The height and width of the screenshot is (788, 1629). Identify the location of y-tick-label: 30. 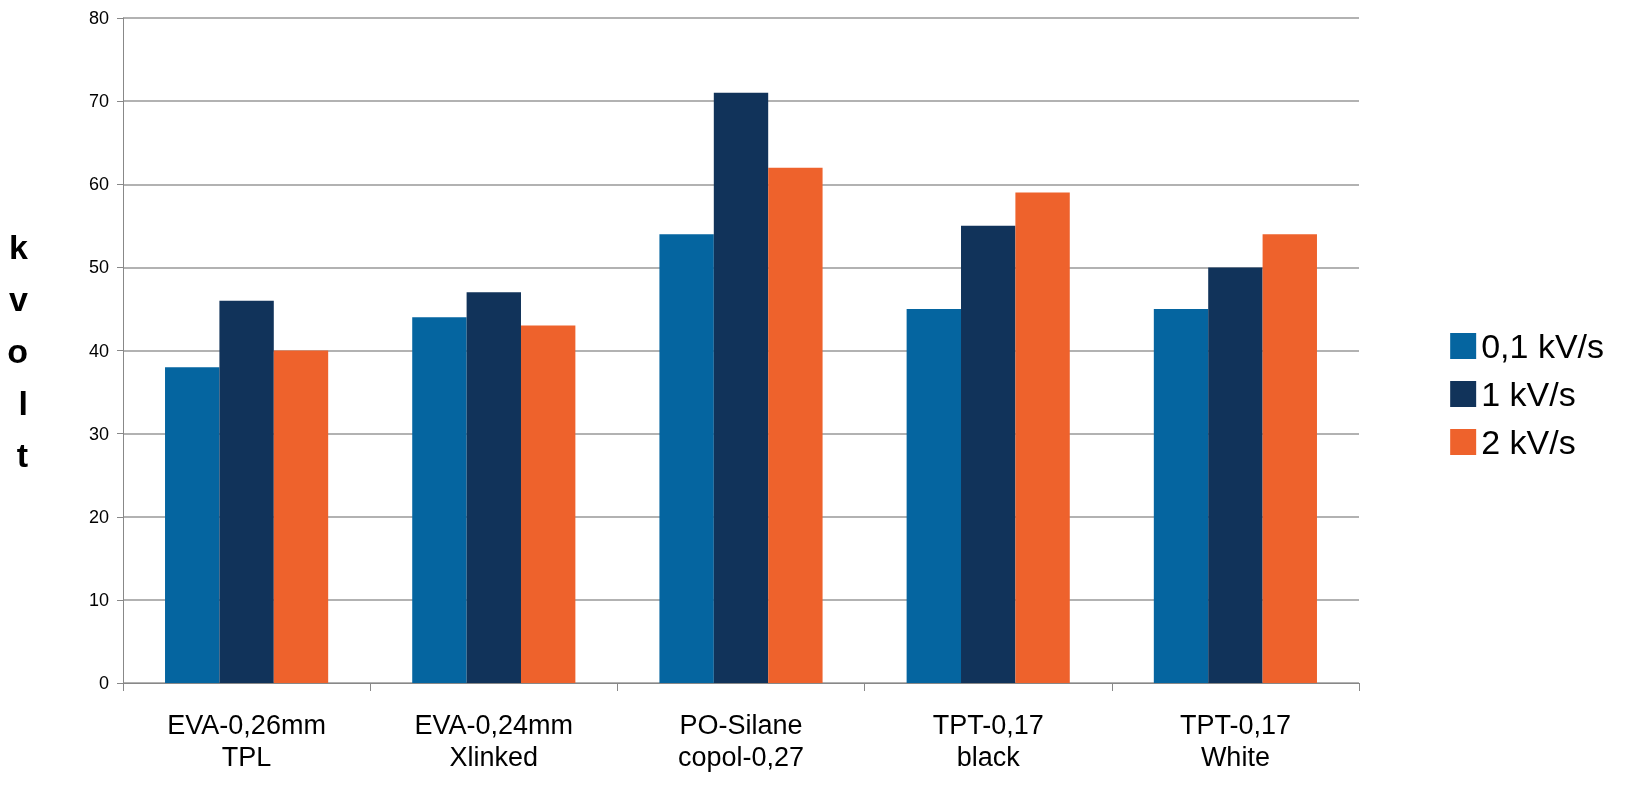
(98, 433).